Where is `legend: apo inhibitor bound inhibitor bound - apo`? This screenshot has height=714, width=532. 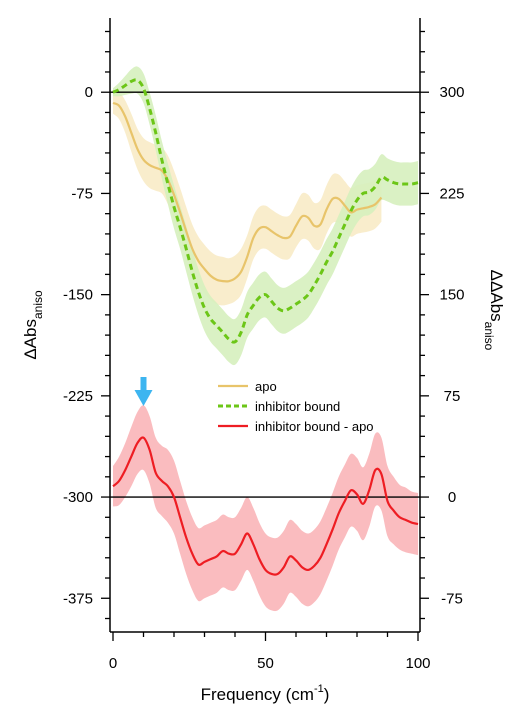 legend: apo inhibitor bound inhibitor bound - apo is located at coordinates (296, 406).